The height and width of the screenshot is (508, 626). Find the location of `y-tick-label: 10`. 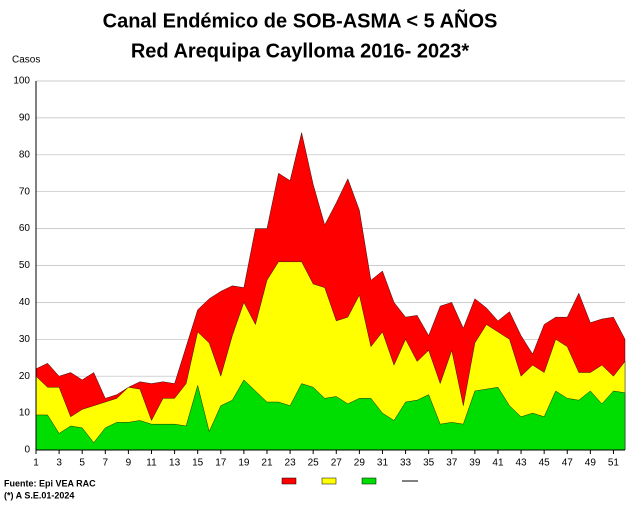

y-tick-label: 10 is located at coordinates (25, 413).